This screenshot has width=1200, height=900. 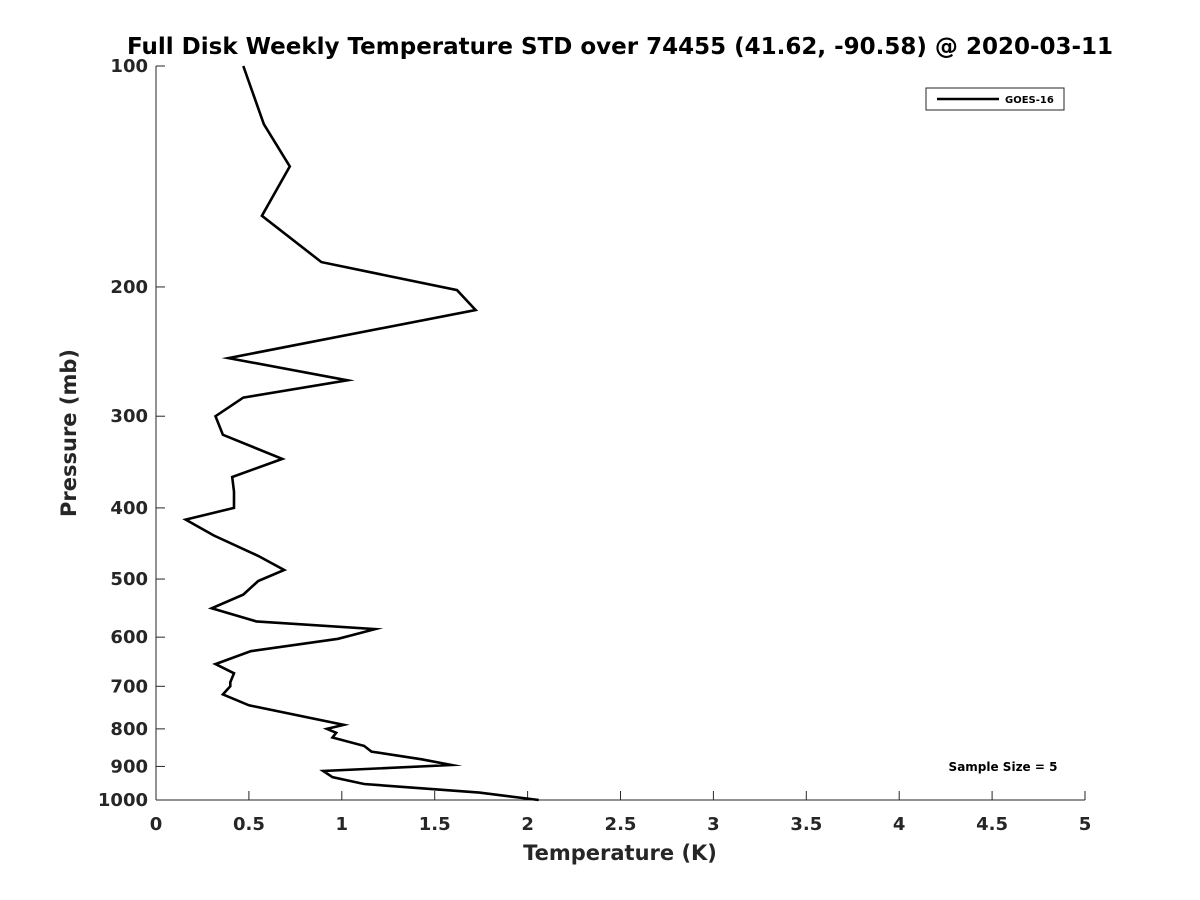 What do you see at coordinates (129, 66) in the screenshot?
I see `y-tick-label: 100` at bounding box center [129, 66].